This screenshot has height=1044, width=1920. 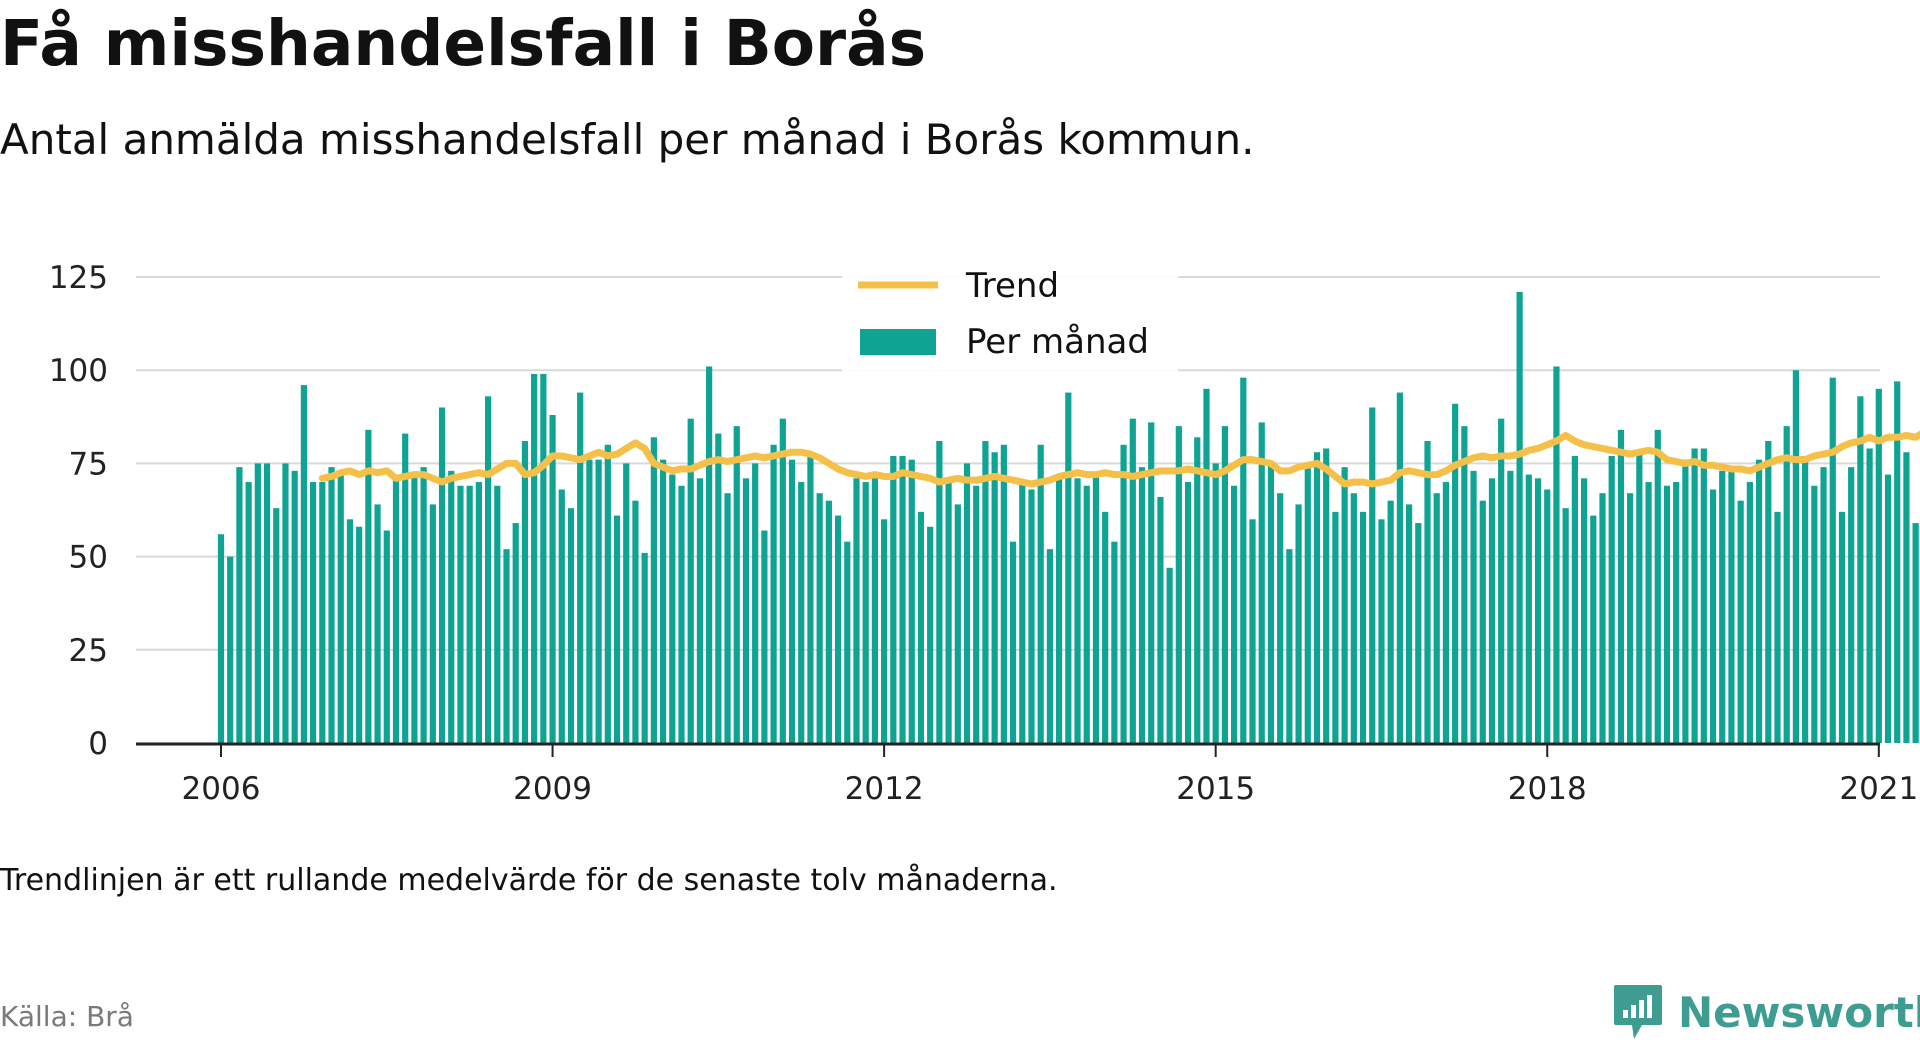 What do you see at coordinates (552, 785) in the screenshot?
I see `x-tick-label: 2009` at bounding box center [552, 785].